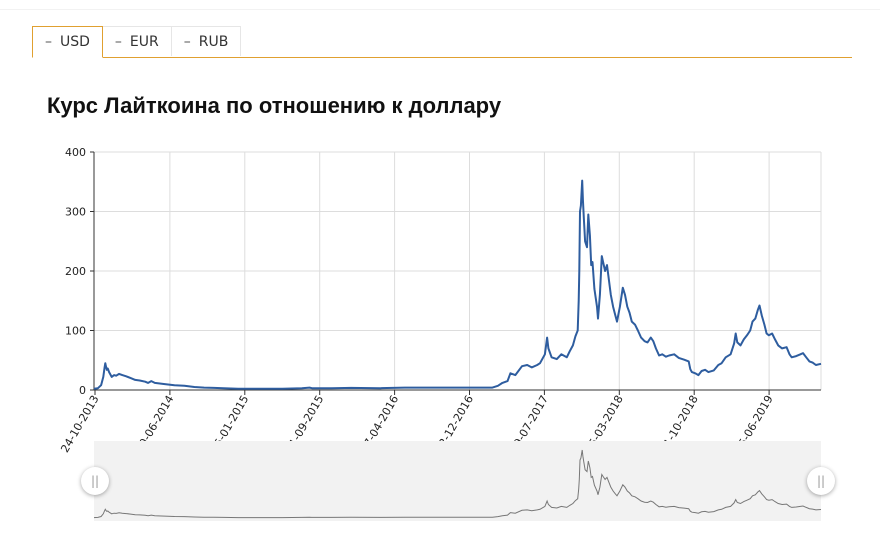  I want to click on navigator-right-handle: ||, so click(821, 481).